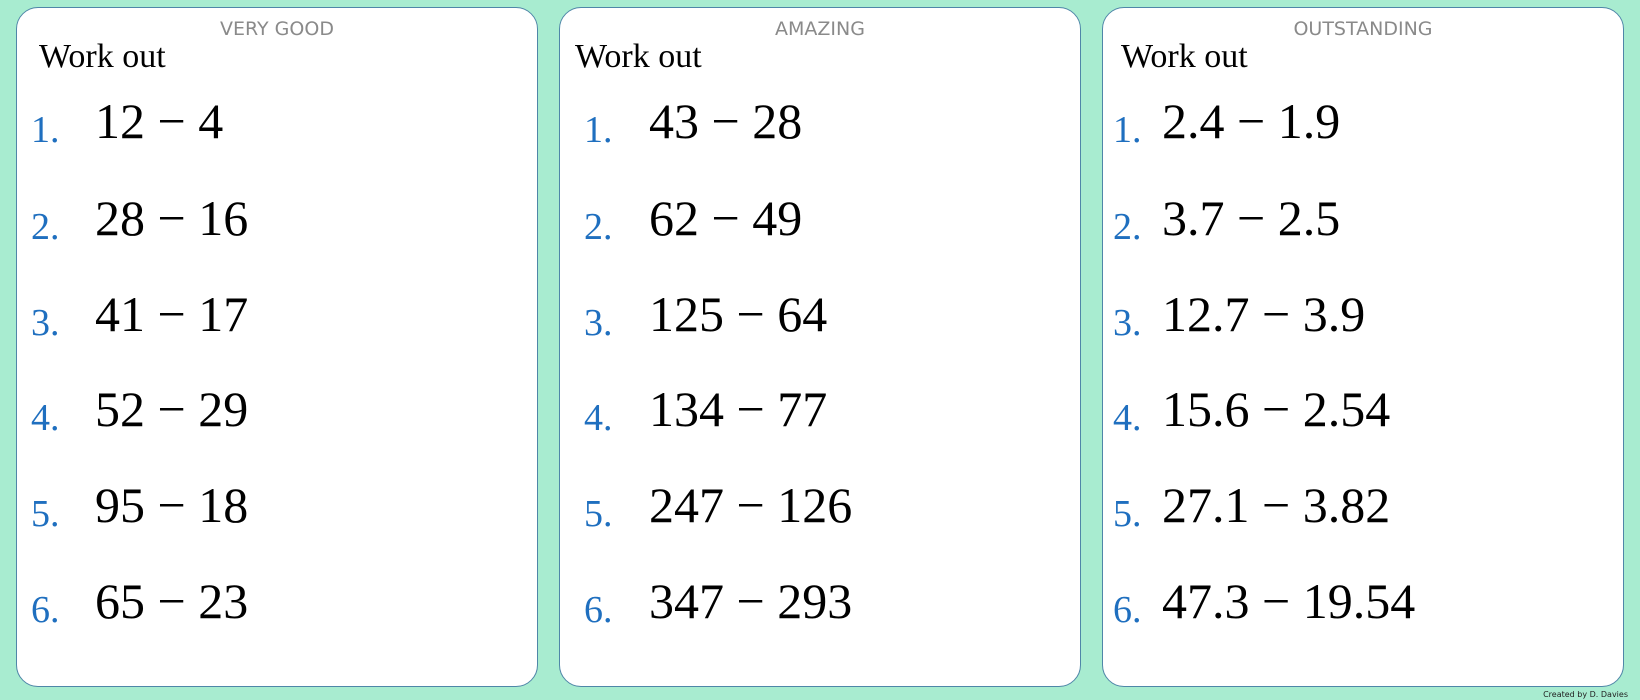 This screenshot has height=700, width=1640. I want to click on question-expression: 27.1 − 3.82, so click(1276, 505).